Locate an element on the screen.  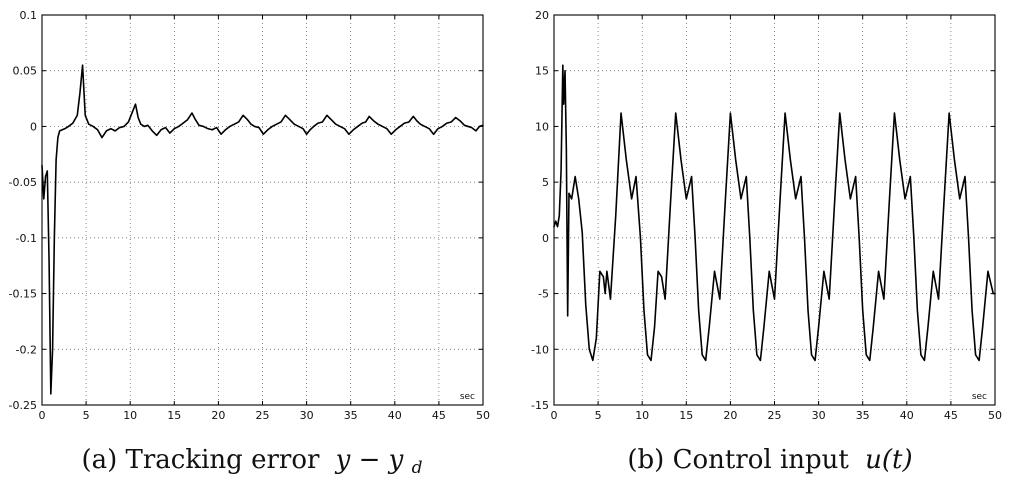
tracking-error-xtick-label: 30 is located at coordinates (307, 415).